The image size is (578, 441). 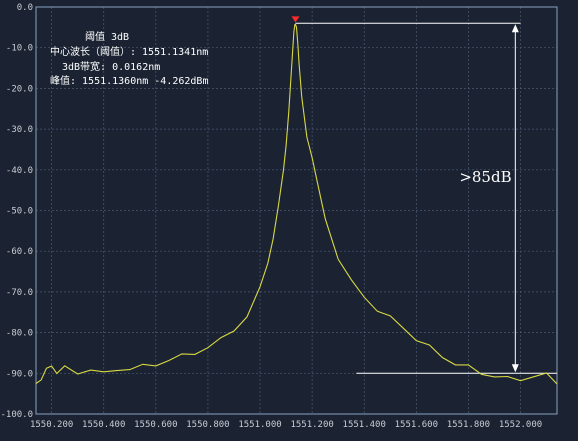 I want to click on x-tick-label: 1551.800, so click(x=468, y=425).